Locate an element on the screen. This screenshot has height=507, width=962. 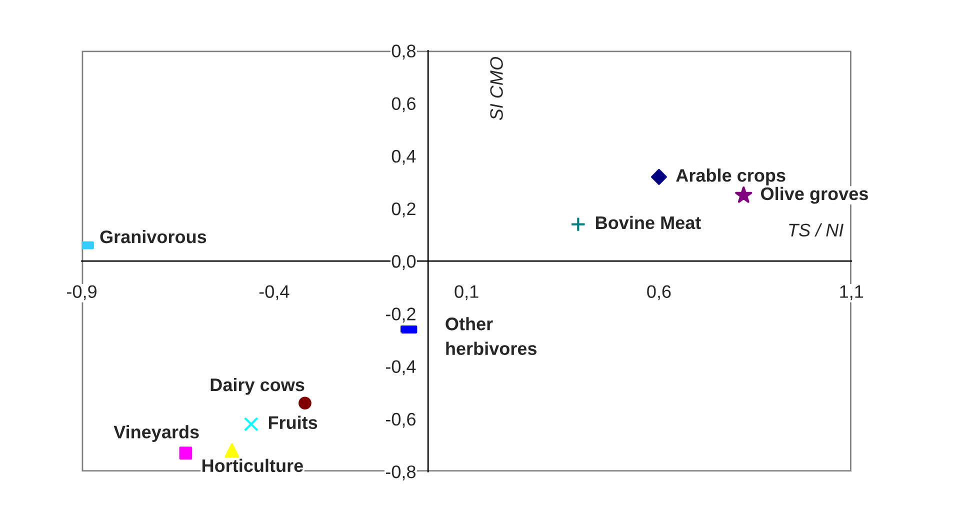
y-axis-title: SI CMO is located at coordinates (496, 88).